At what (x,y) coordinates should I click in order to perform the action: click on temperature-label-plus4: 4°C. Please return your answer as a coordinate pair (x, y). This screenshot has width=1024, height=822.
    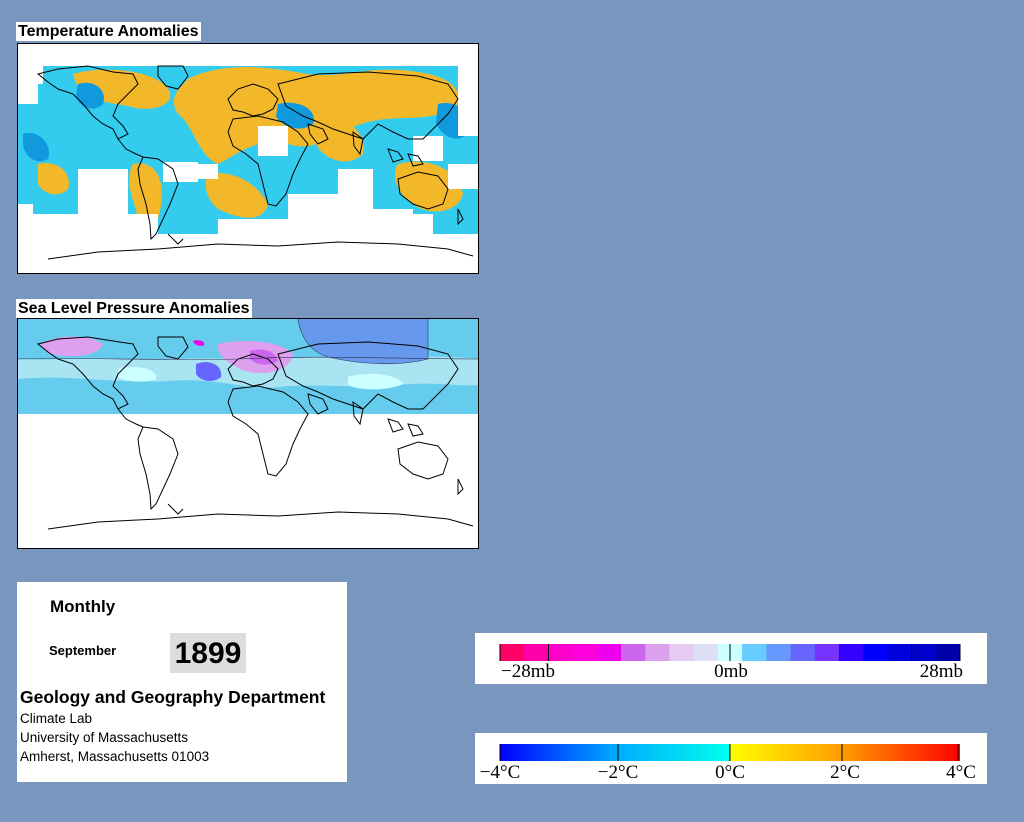
    Looking at the image, I should click on (961, 772).